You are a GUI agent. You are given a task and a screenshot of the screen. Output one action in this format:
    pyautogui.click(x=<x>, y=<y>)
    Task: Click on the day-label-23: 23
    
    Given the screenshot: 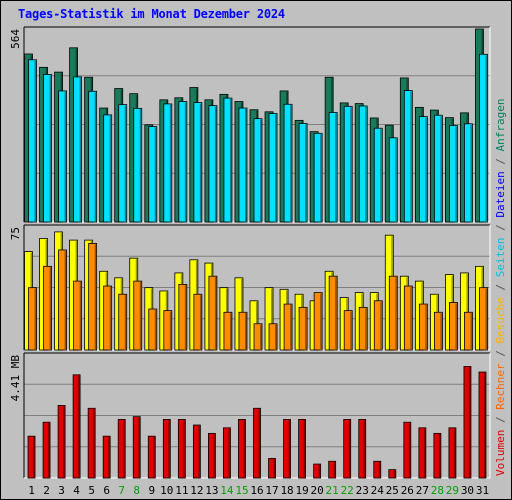 What is the action you would take?
    pyautogui.click(x=362, y=490)
    